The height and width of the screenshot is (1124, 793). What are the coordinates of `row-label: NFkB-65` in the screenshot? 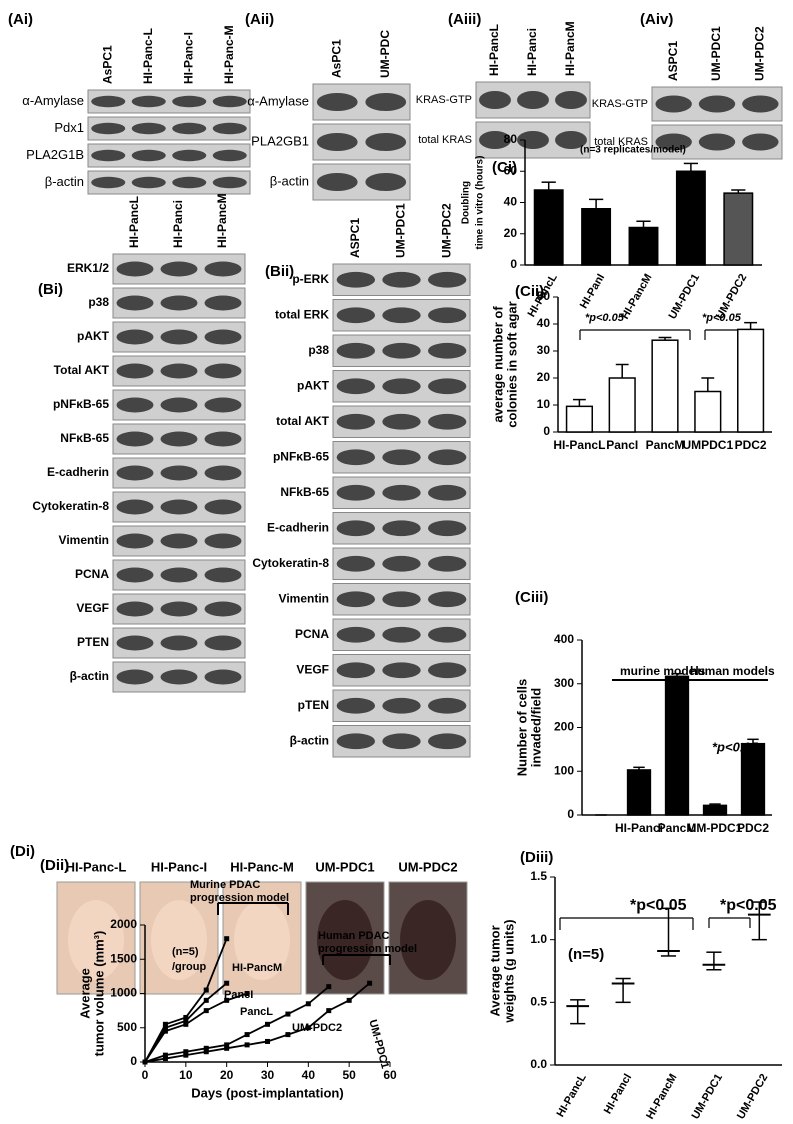 It's located at (304, 492).